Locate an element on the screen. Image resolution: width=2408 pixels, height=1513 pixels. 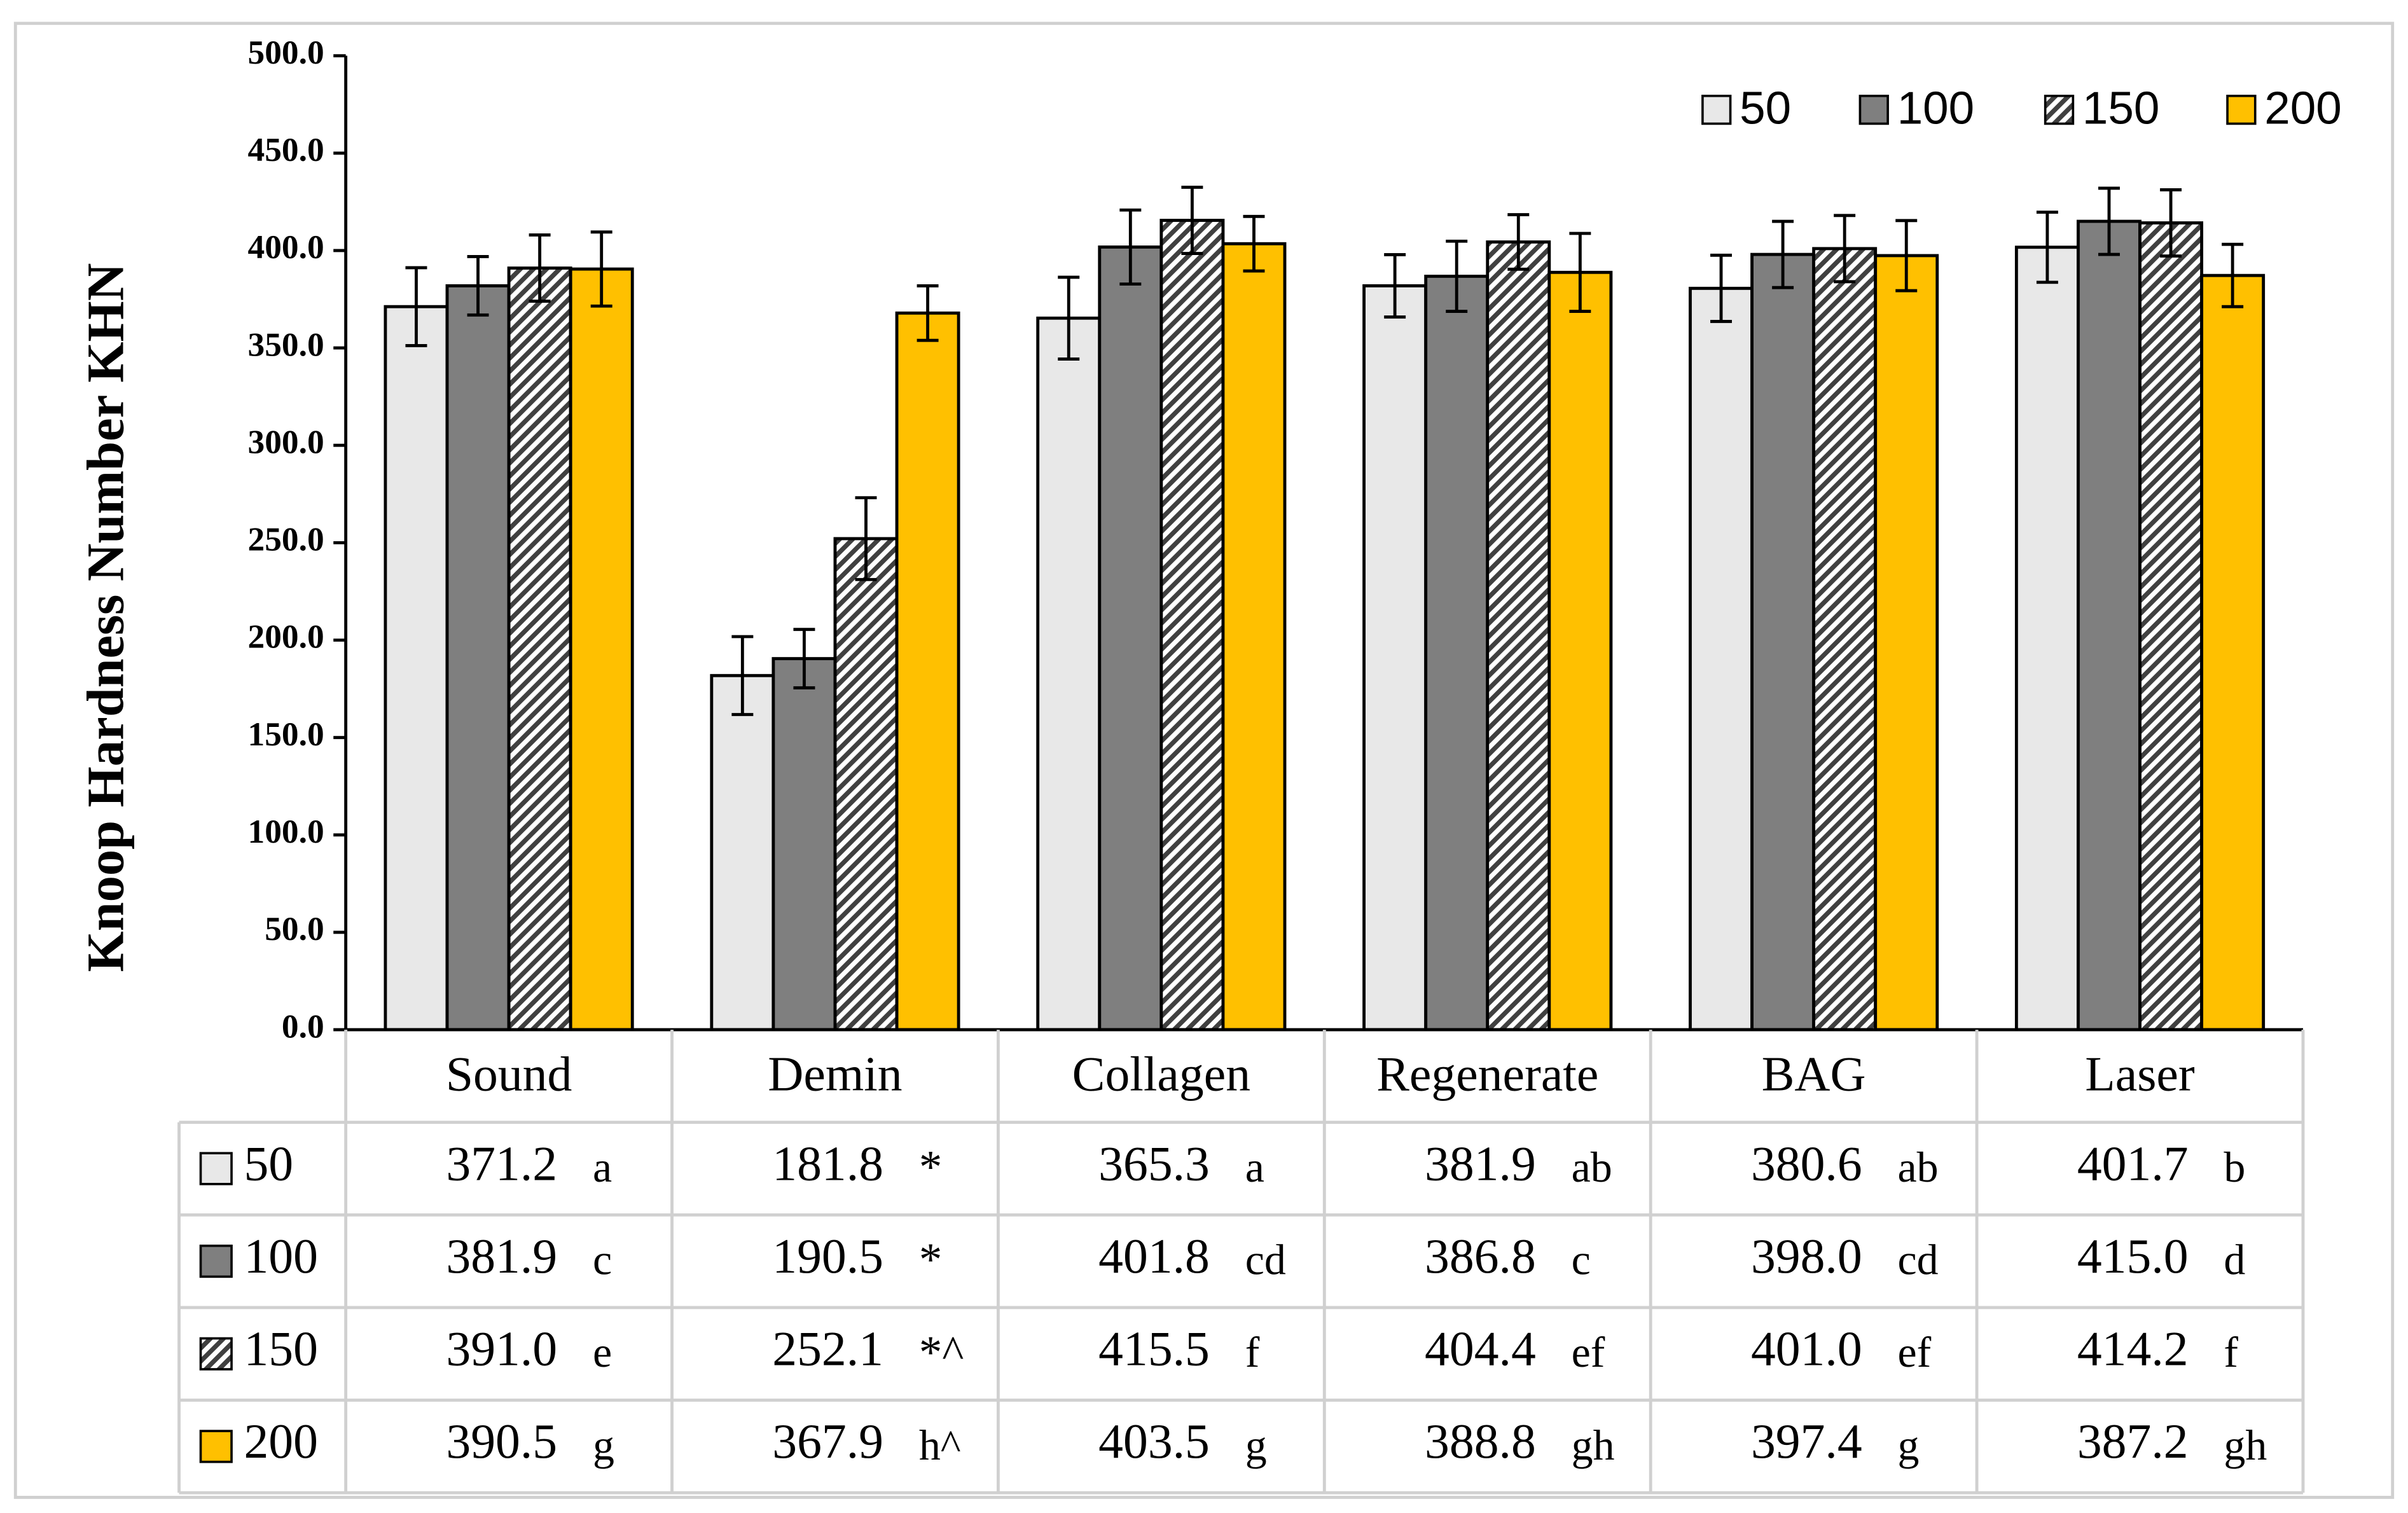
table-value: 401.0 is located at coordinates (1806, 1349).